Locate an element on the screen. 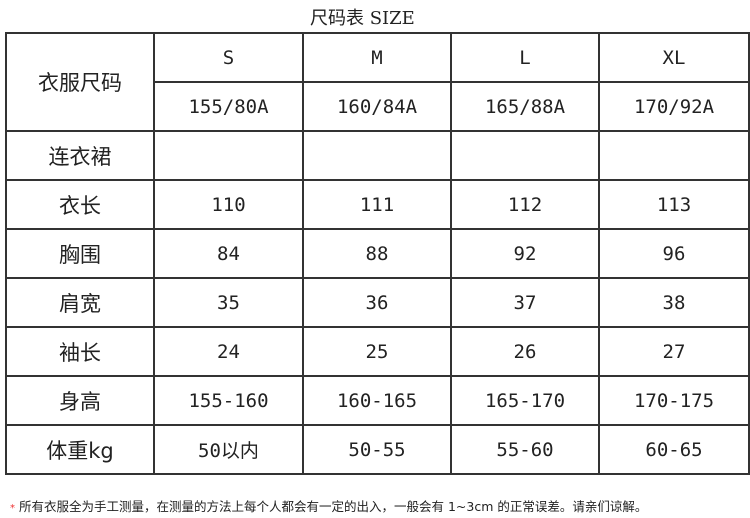 Image resolution: width=750 pixels, height=518 pixels. code-l: 165/88A is located at coordinates (525, 106).